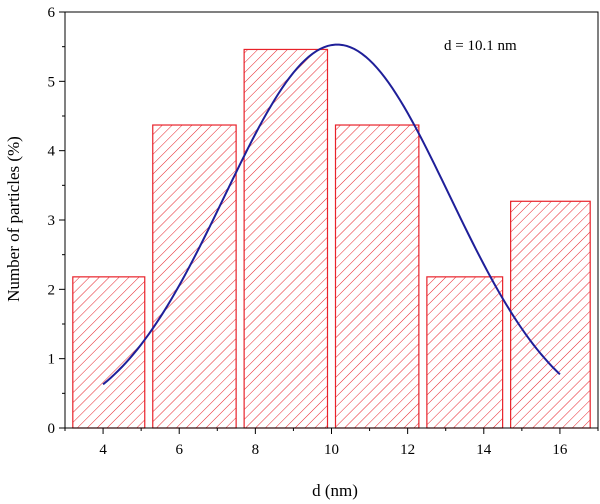  Describe the element at coordinates (407, 450) in the screenshot. I see `x-tick-label: 12` at that location.